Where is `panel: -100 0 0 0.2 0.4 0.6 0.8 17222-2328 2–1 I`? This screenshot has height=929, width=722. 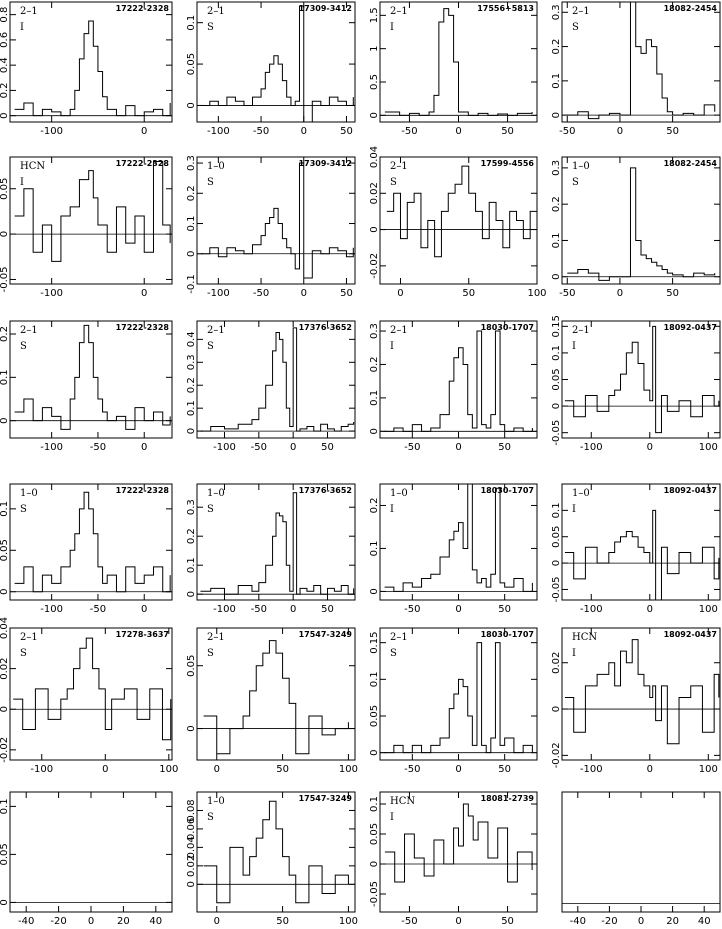 panel: -100 0 0 0.2 0.4 0.6 0.8 17222-2328 2–1 I is located at coordinates (86, 69).